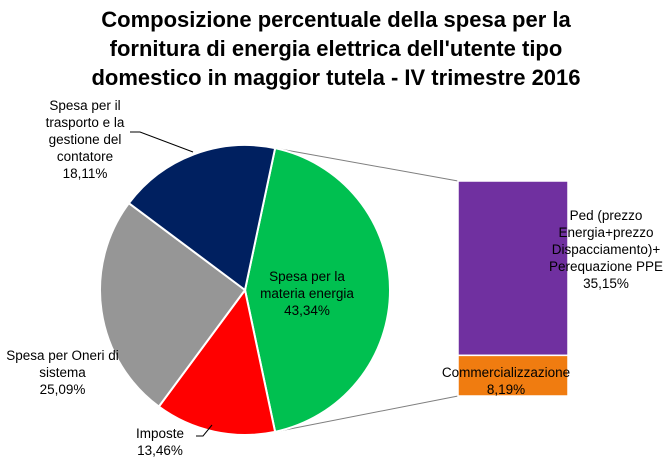 The height and width of the screenshot is (467, 672). Describe the element at coordinates (307, 310) in the screenshot. I see `label-value: 43,34%` at that location.